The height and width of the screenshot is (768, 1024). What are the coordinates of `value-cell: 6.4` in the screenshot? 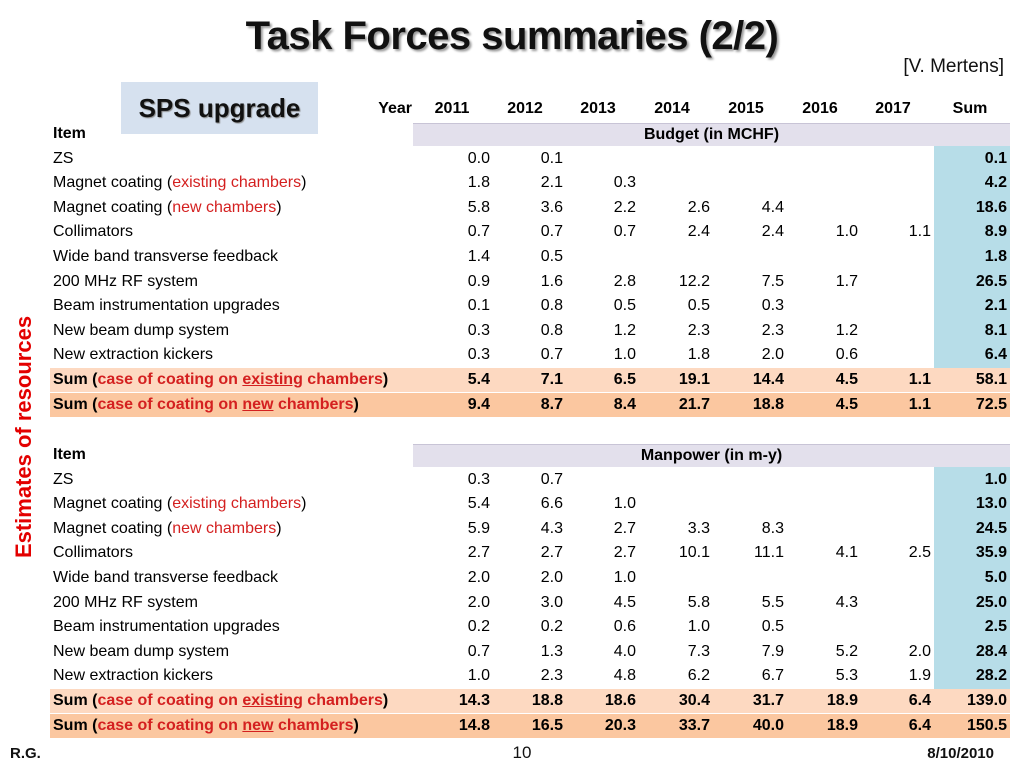 It's located at (919, 700).